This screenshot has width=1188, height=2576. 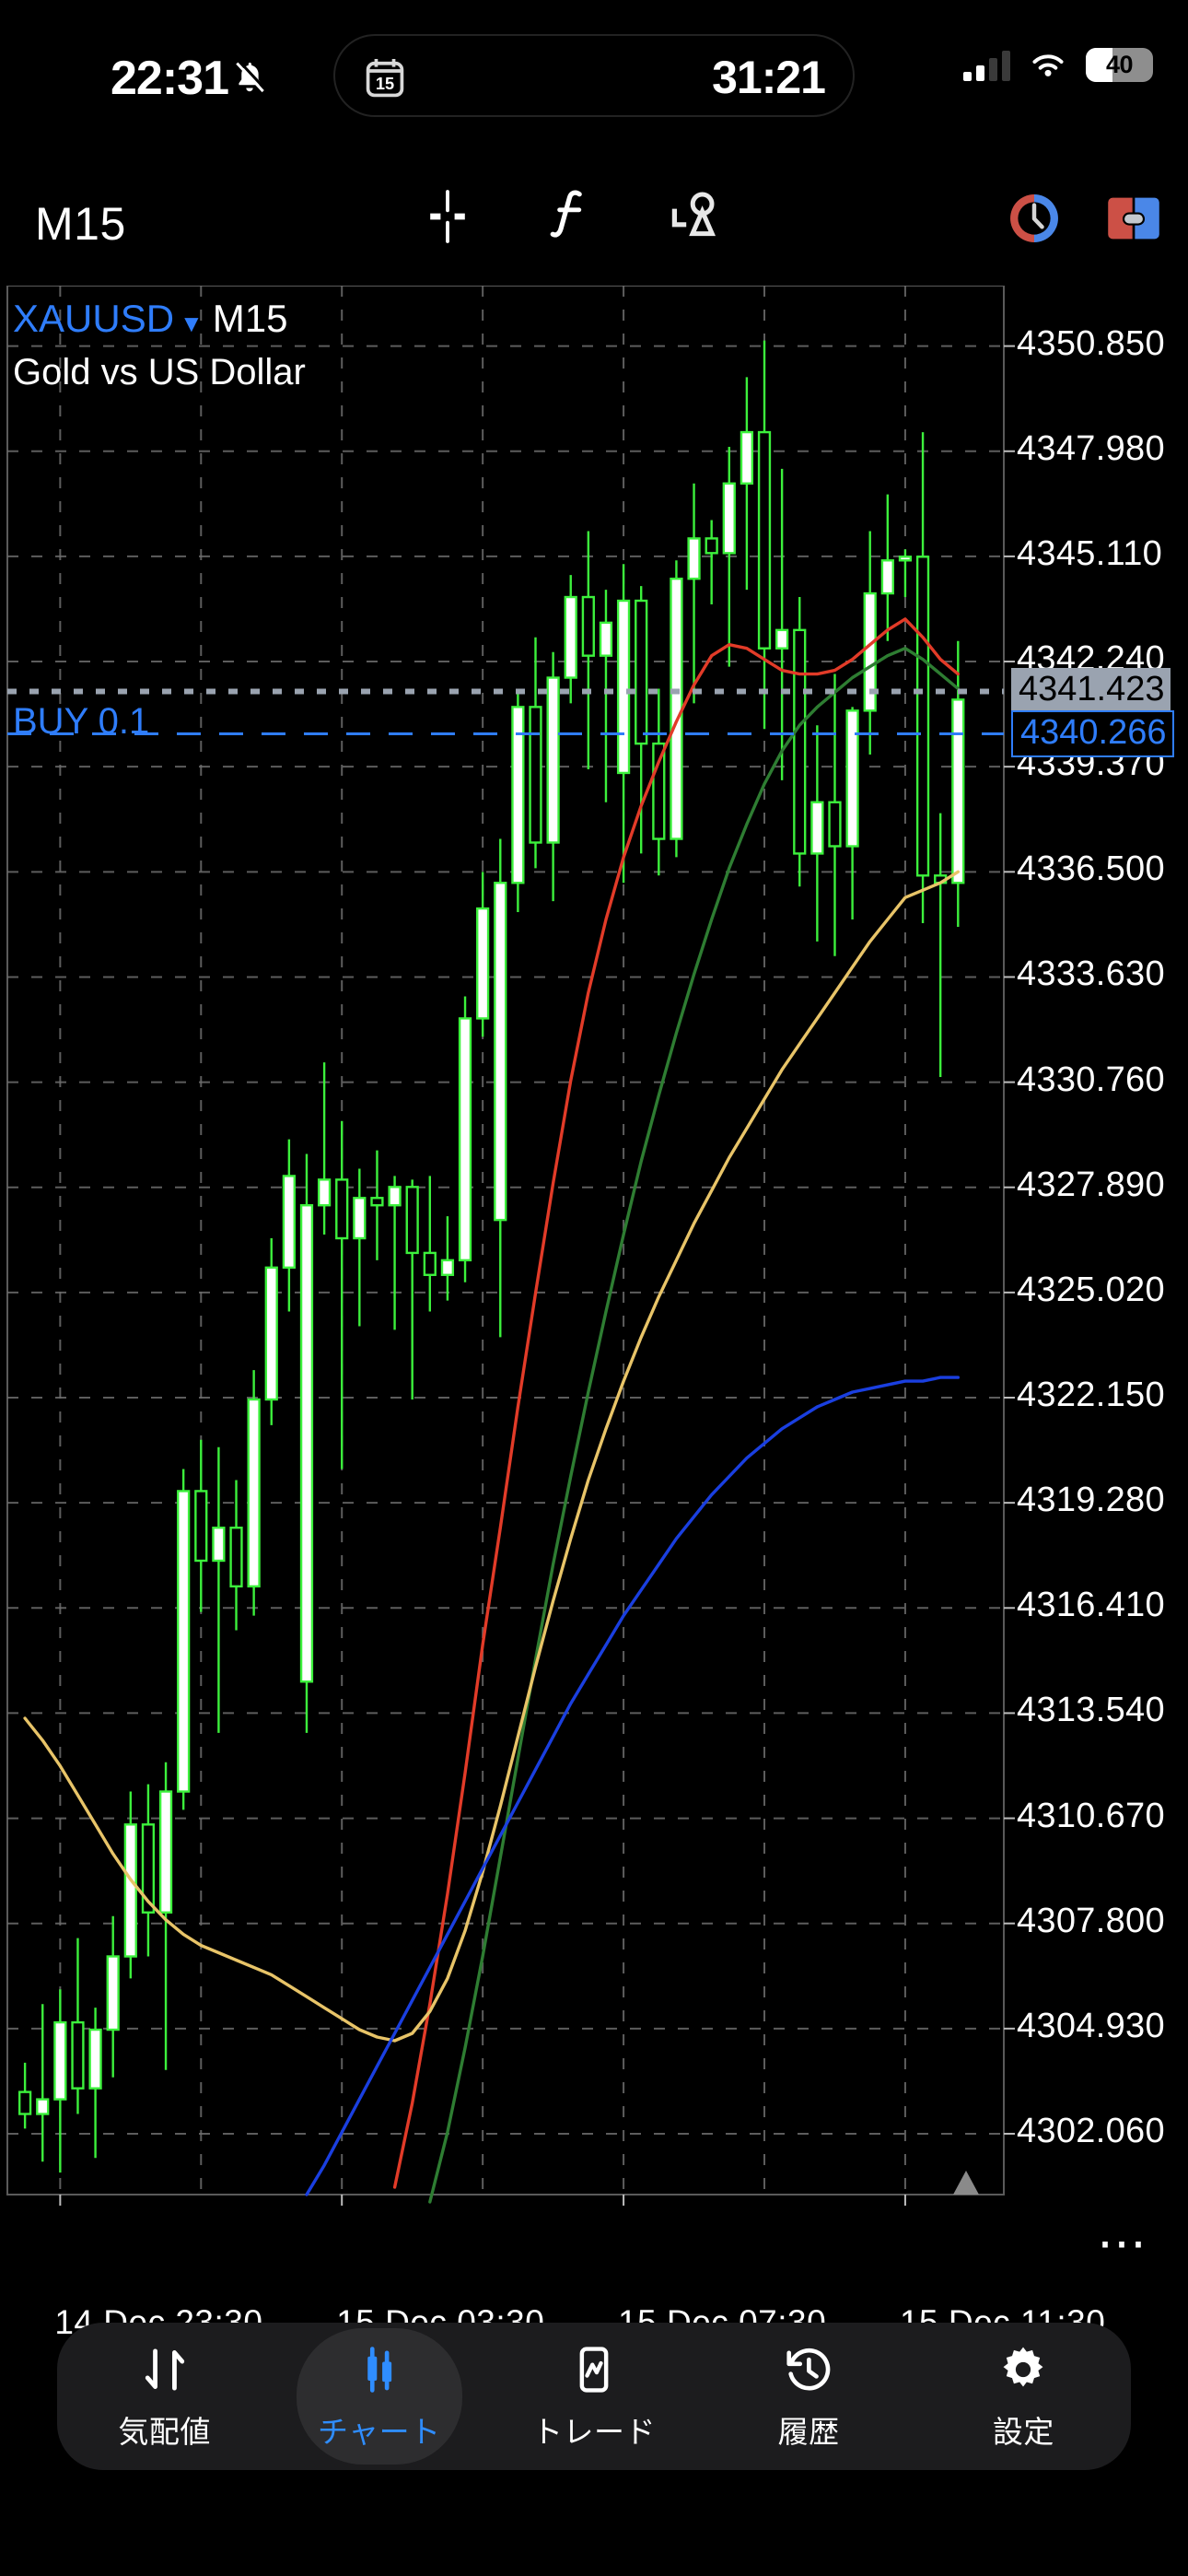 What do you see at coordinates (1091, 1920) in the screenshot?
I see `price-tick-label: 4307.800` at bounding box center [1091, 1920].